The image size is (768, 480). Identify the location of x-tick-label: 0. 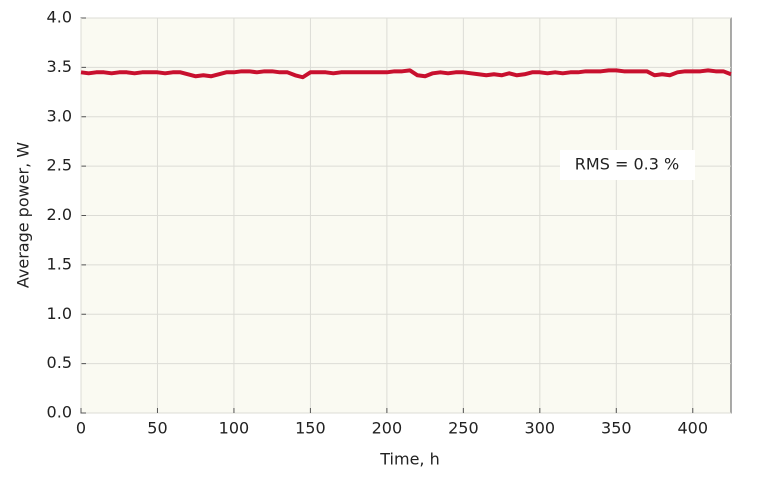
(81, 428).